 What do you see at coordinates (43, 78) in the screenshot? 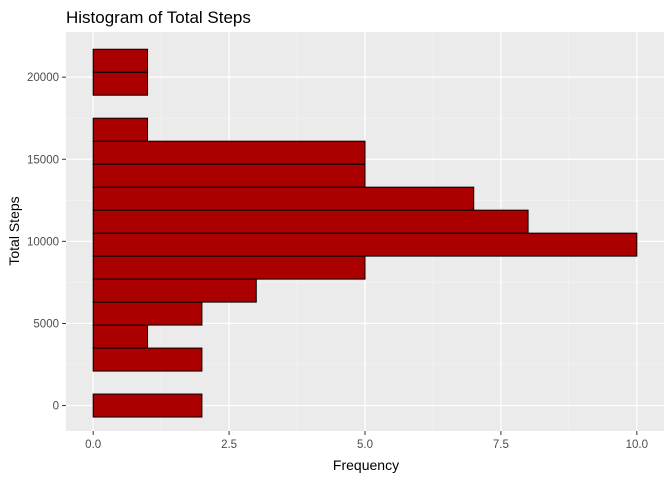
I see `y-tick-label: 20000` at bounding box center [43, 78].